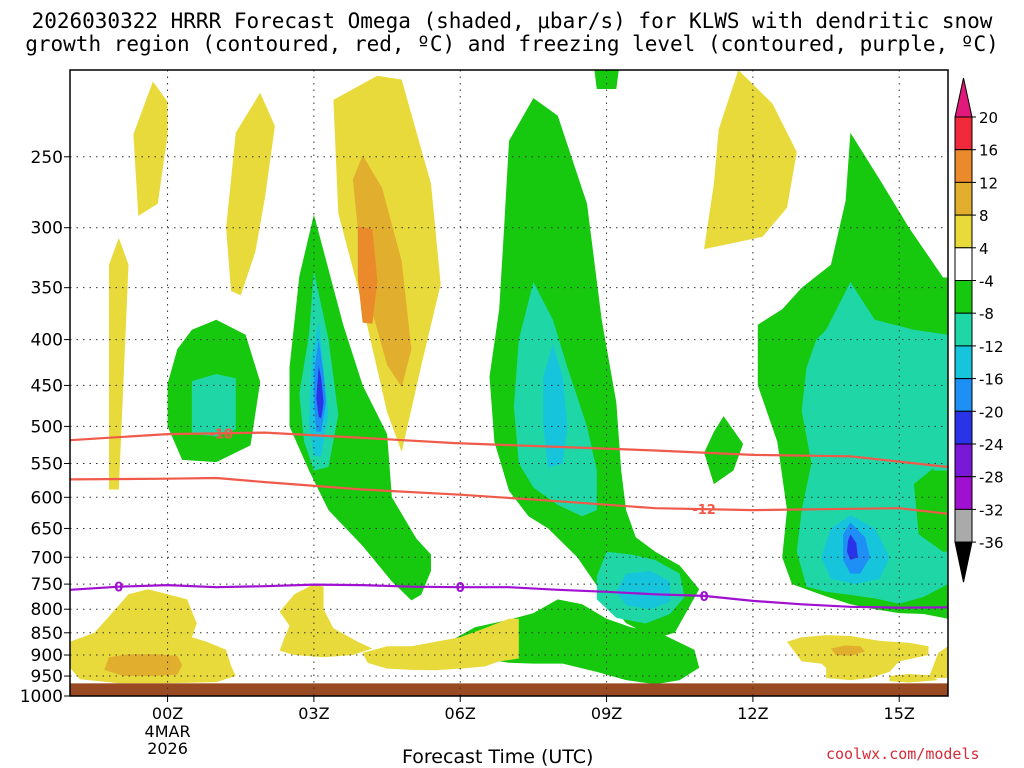 This screenshot has height=768, width=1024. What do you see at coordinates (47, 158) in the screenshot?
I see `ytick-label-250: 250` at bounding box center [47, 158].